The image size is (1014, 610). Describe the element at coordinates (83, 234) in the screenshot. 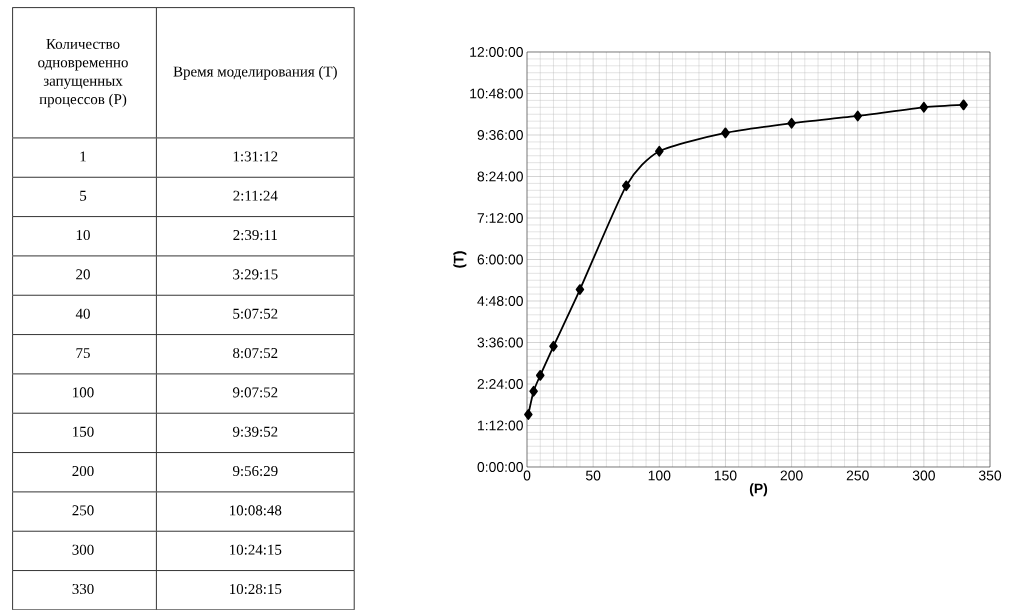

I see `text: 10` at that location.